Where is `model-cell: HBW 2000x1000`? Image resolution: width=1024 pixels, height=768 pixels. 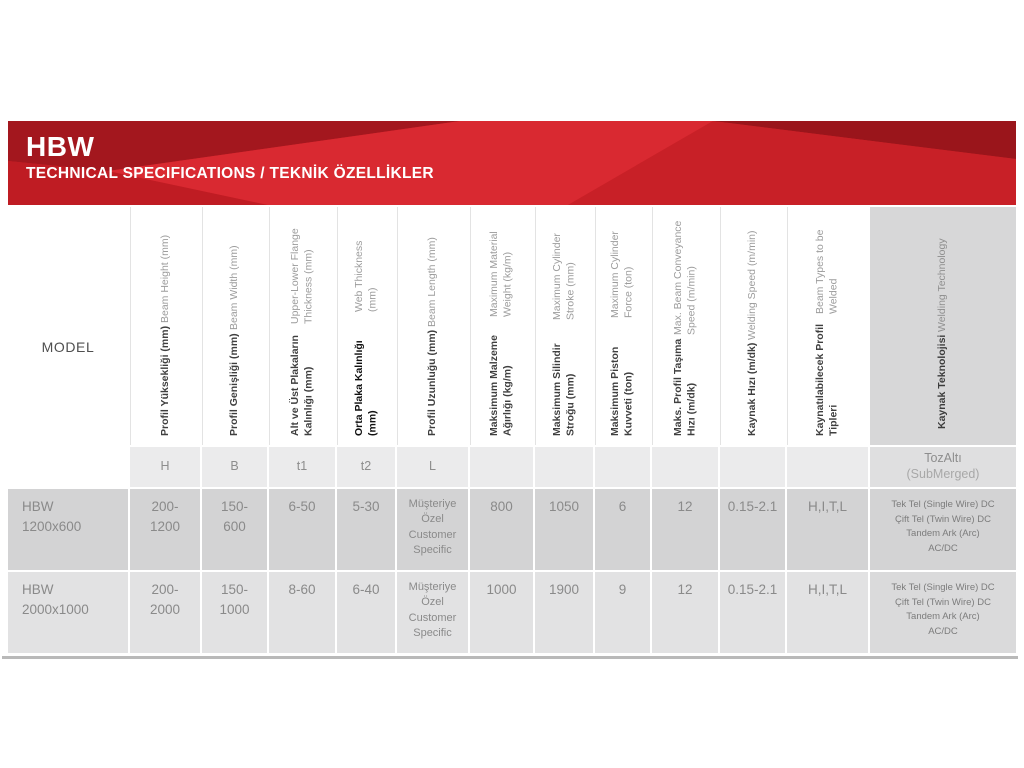 model-cell: HBW 2000x1000 is located at coordinates (68, 612).